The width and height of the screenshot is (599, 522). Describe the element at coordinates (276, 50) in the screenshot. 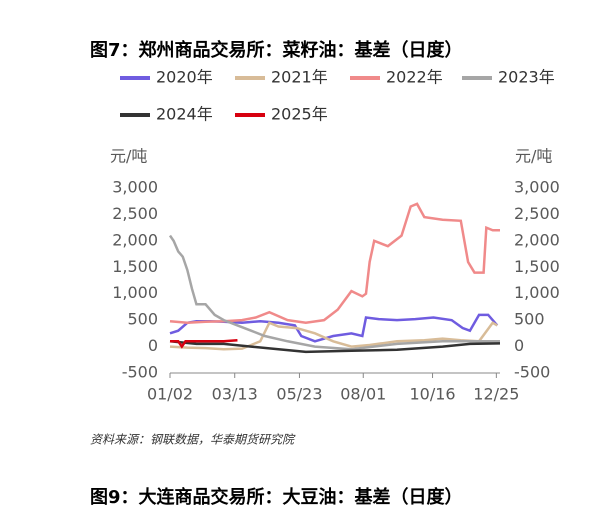

I see `chart-title: 图7：郑州商品交易所：菜籽油：基差（日度）` at that location.